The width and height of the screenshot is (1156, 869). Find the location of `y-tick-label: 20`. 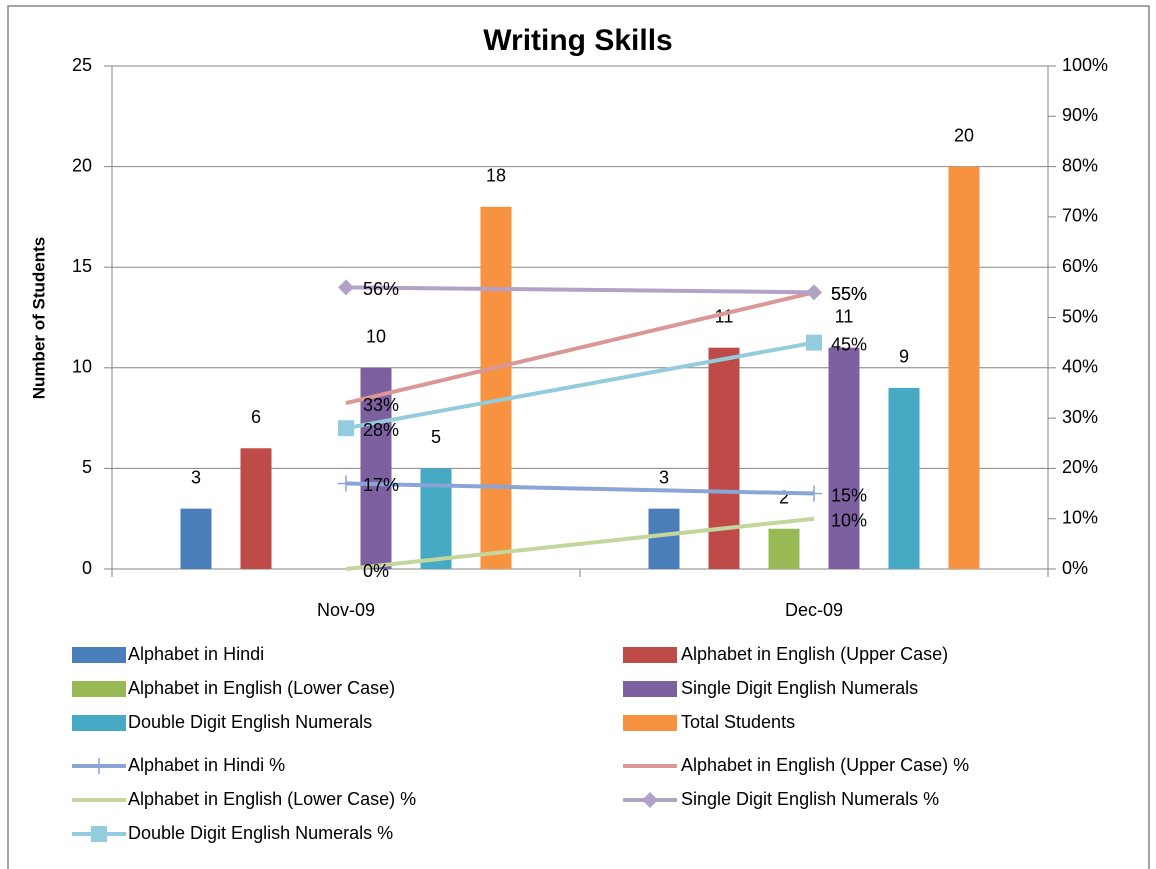

y-tick-label: 20 is located at coordinates (82, 165).